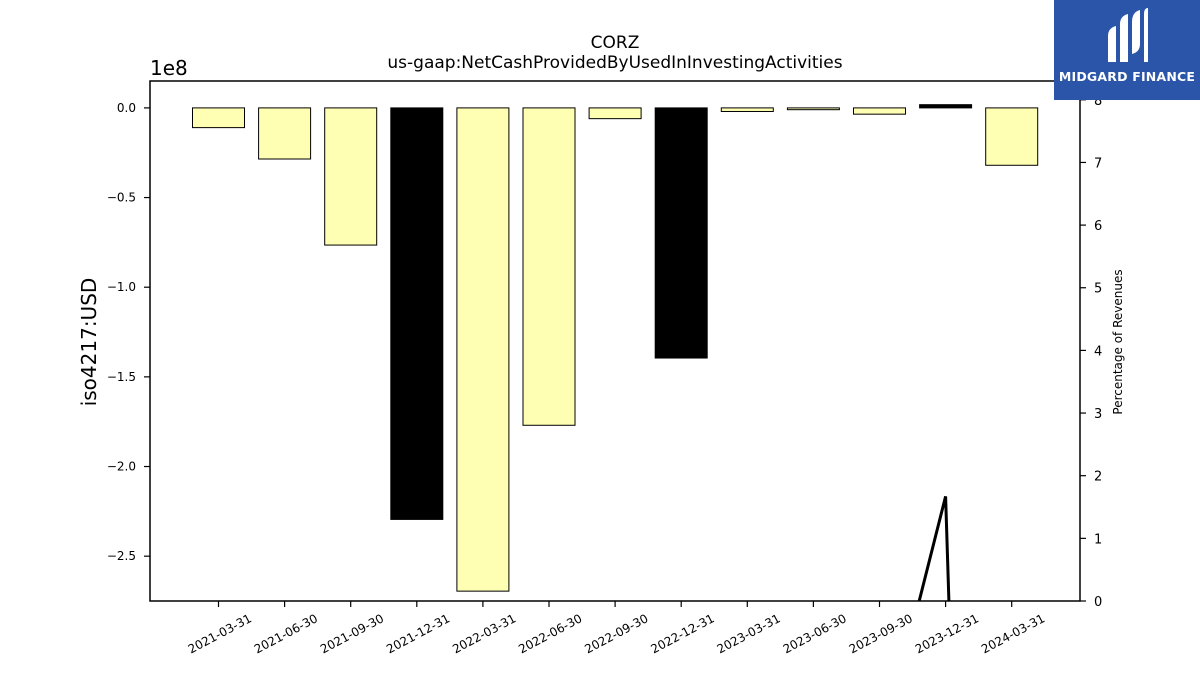 Image resolution: width=1200 pixels, height=675 pixels. Describe the element at coordinates (616, 633) in the screenshot. I see `x-tick-label: 2022-09-30` at that location.